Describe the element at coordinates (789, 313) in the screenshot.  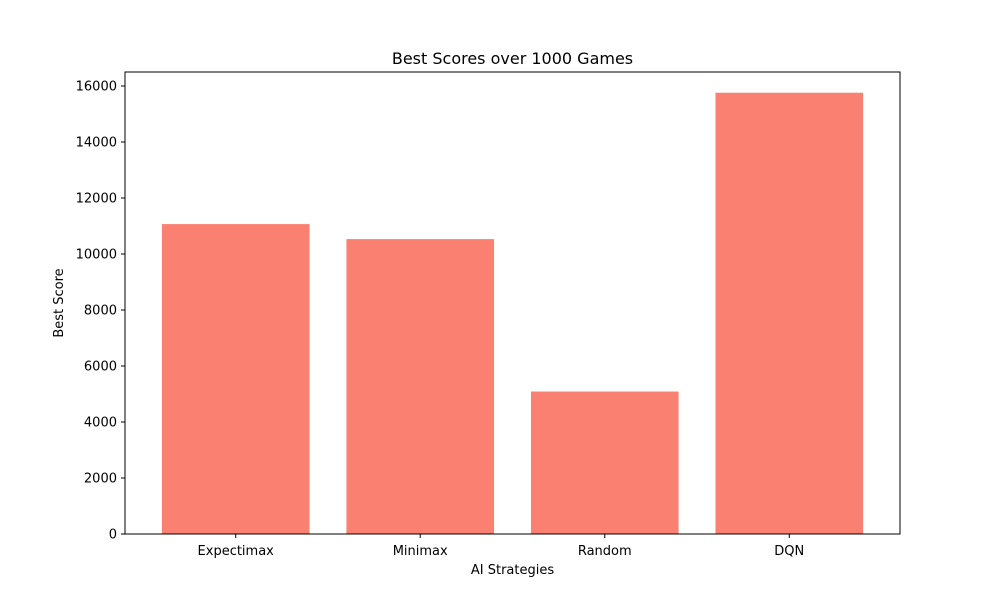
I see `bar-dqn` at that location.